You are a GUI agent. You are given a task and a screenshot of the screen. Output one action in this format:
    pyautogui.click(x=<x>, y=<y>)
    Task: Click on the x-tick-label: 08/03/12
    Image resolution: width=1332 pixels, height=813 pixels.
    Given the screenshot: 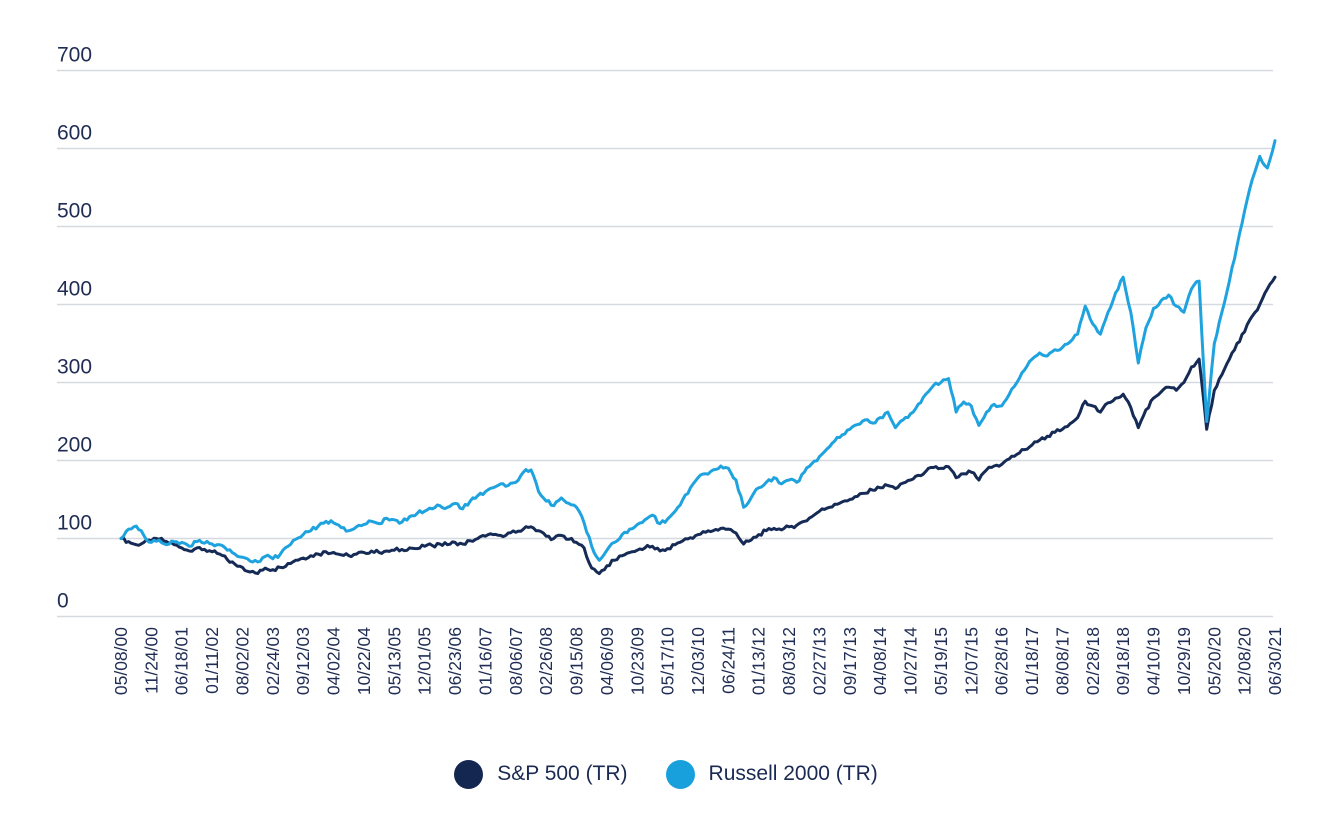 What is the action you would take?
    pyautogui.click(x=789, y=661)
    